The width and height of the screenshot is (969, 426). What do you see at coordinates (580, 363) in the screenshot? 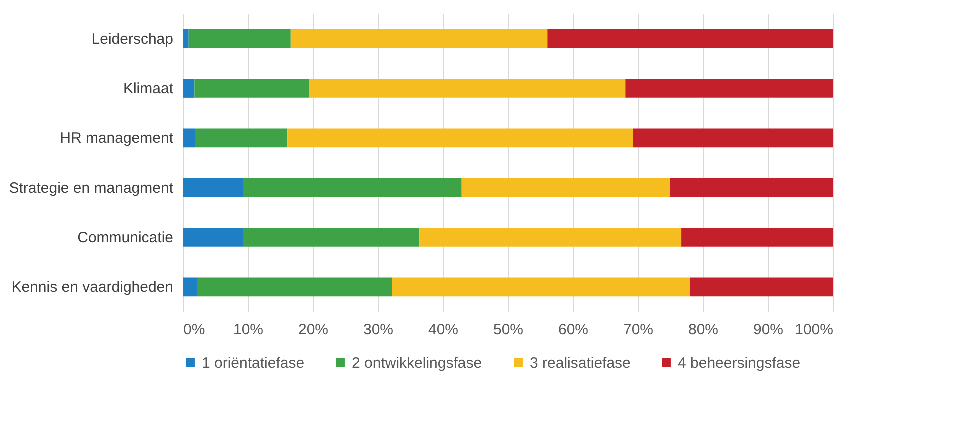
I see `legend-label: 3 realisatiefase` at bounding box center [580, 363].